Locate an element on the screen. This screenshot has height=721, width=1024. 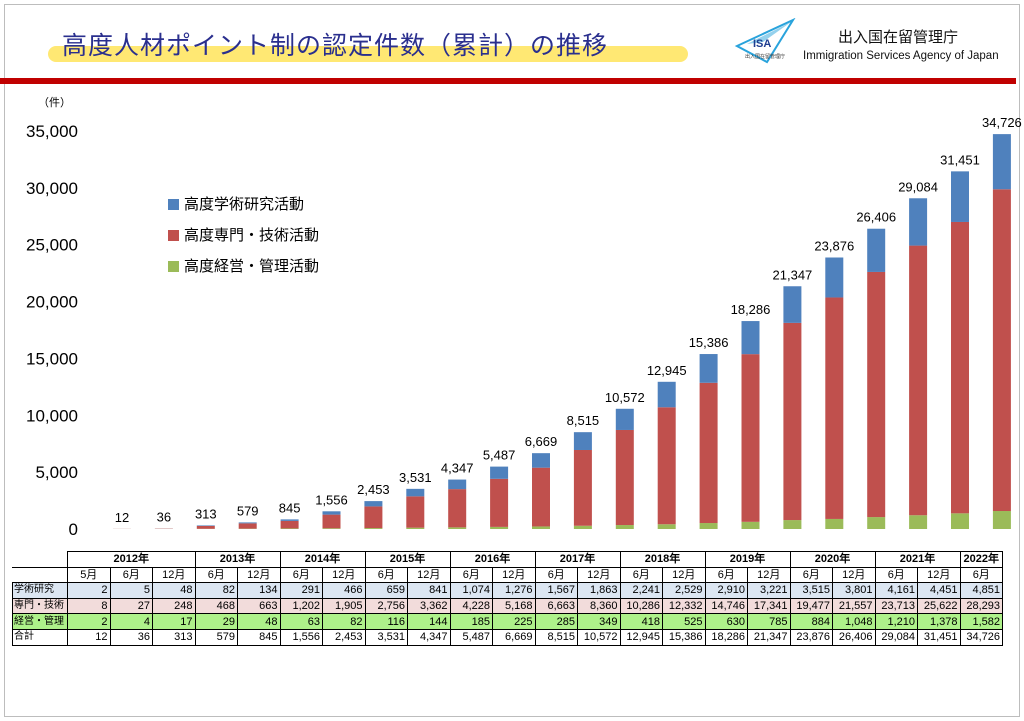
table-cell: 659 is located at coordinates (386, 590).